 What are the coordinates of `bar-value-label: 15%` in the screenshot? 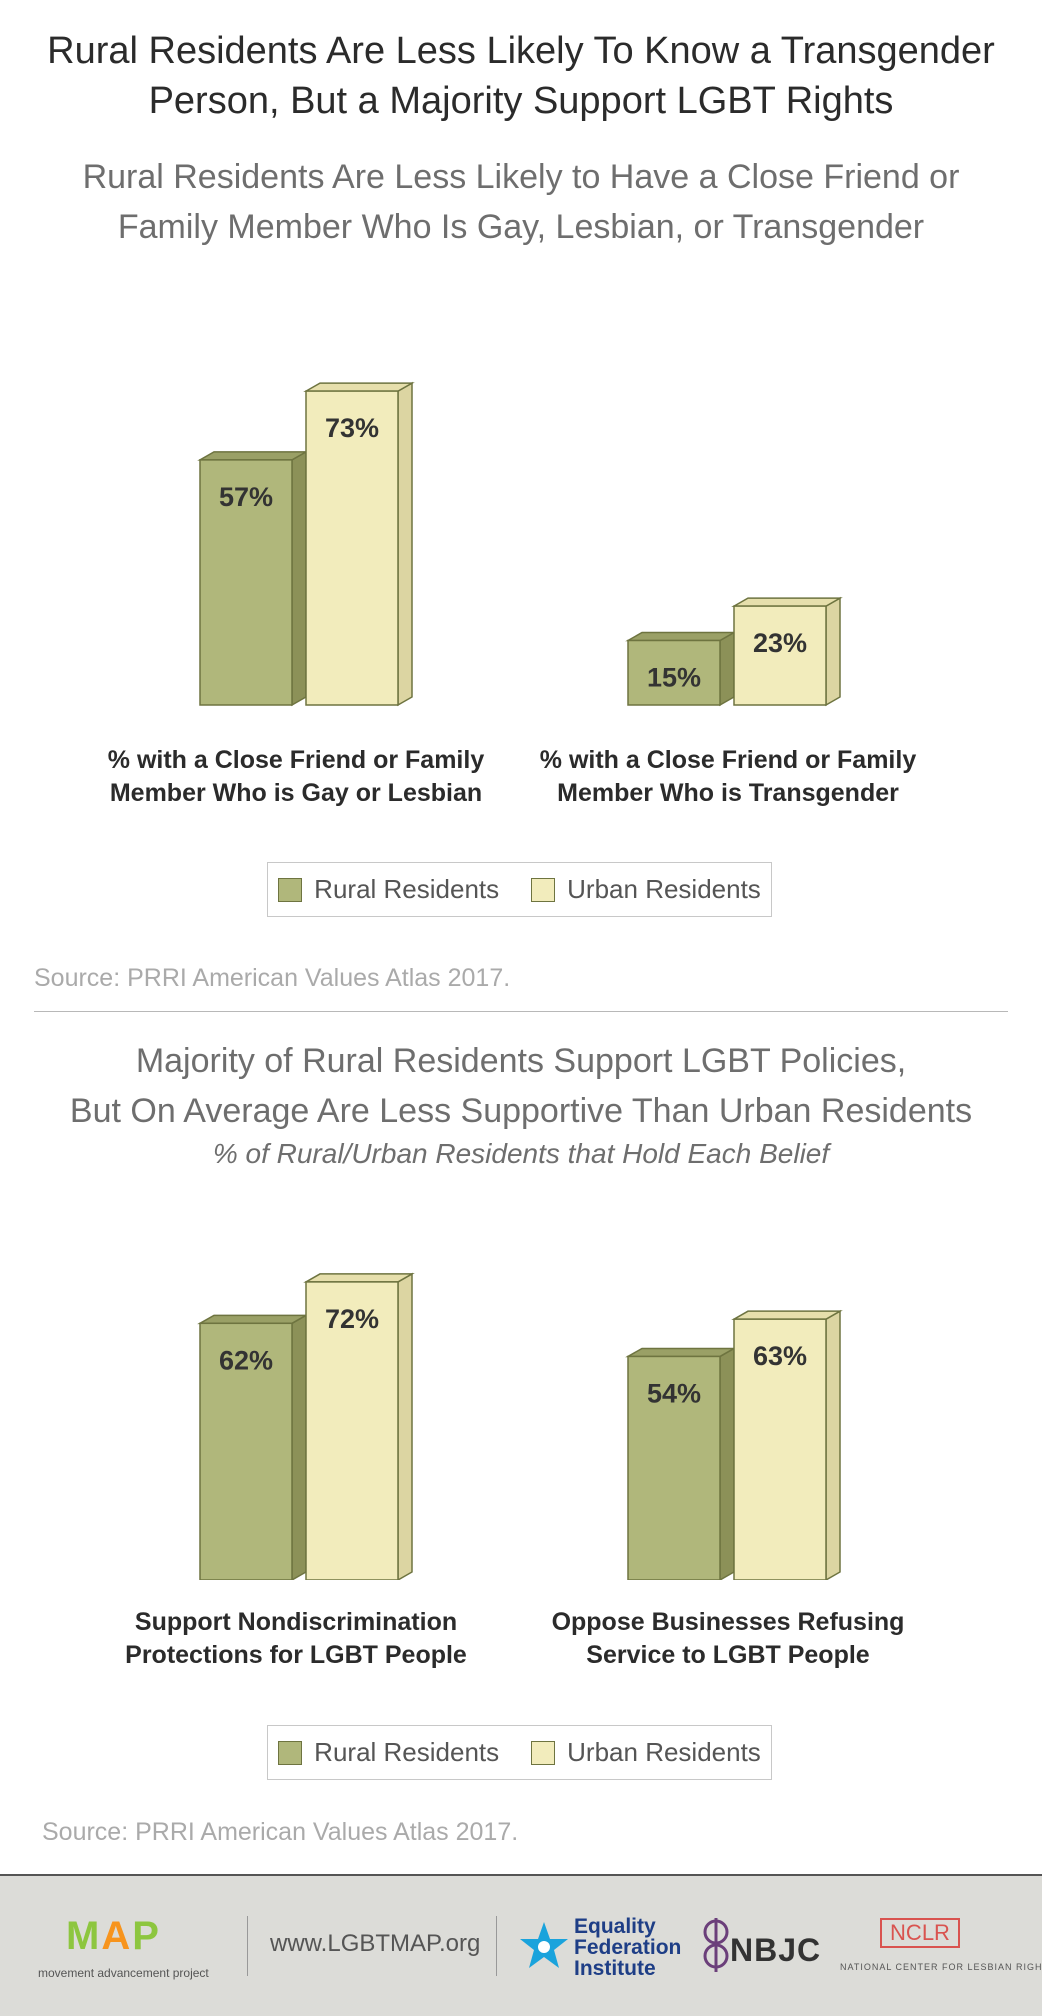 It's located at (674, 678).